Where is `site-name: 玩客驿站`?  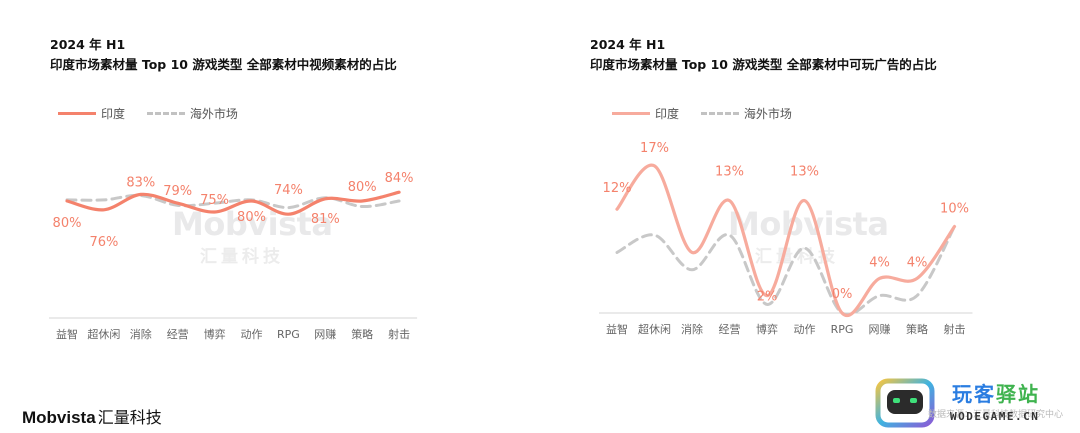 site-name: 玩客驿站 is located at coordinates (996, 392).